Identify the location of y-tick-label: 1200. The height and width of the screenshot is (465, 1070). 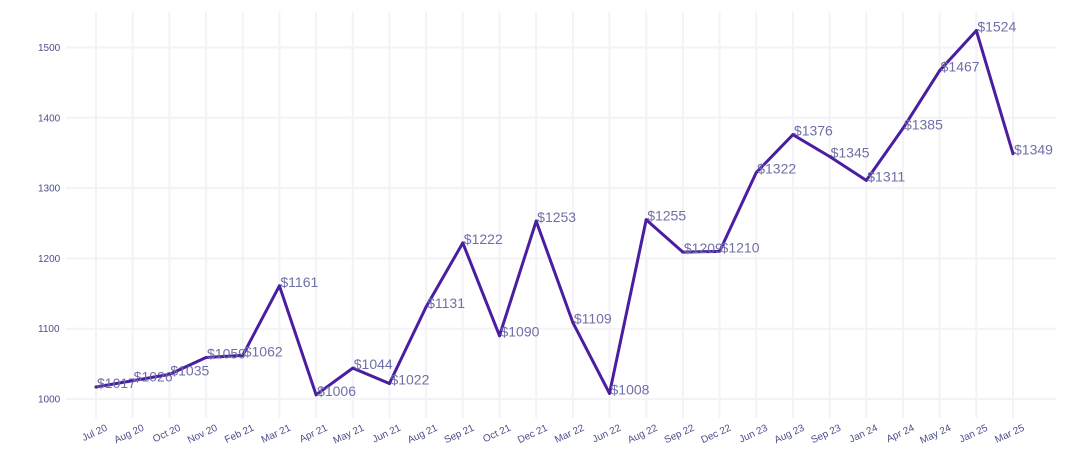
(49, 259).